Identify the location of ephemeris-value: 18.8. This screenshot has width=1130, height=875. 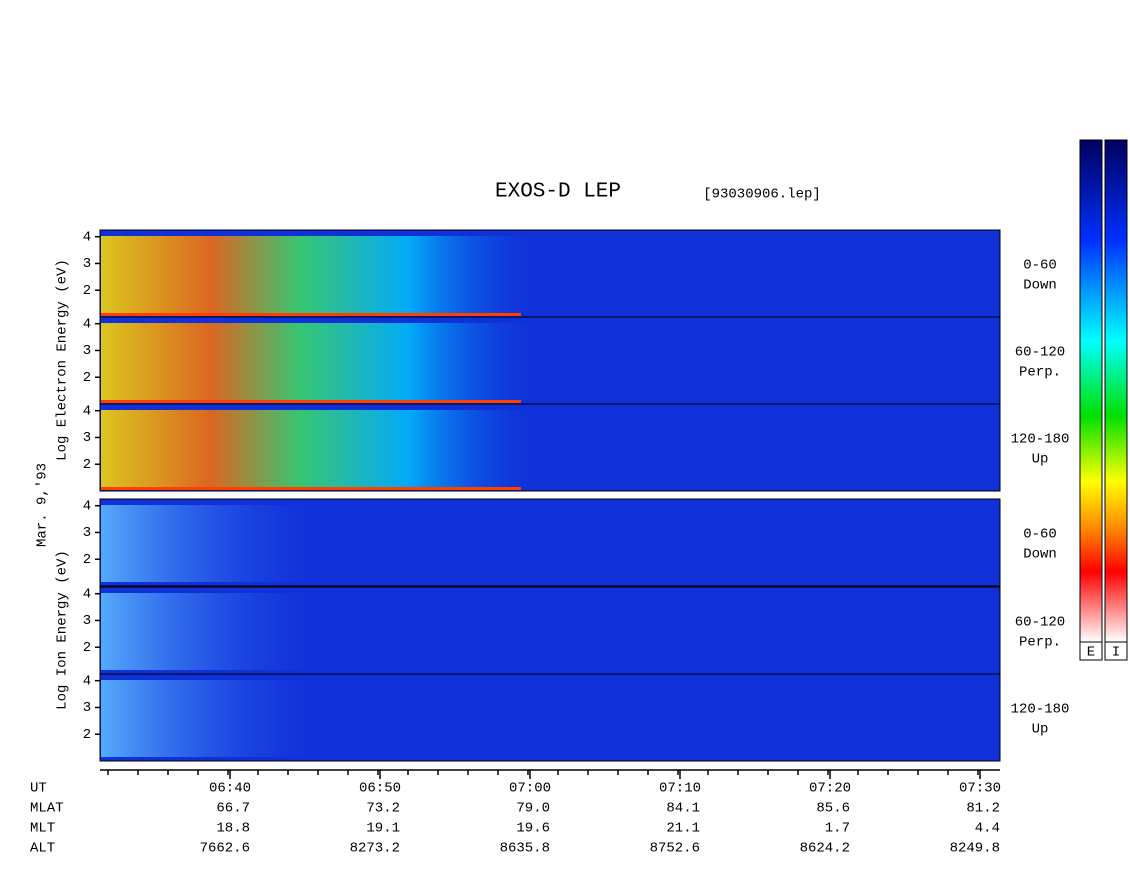
(233, 829).